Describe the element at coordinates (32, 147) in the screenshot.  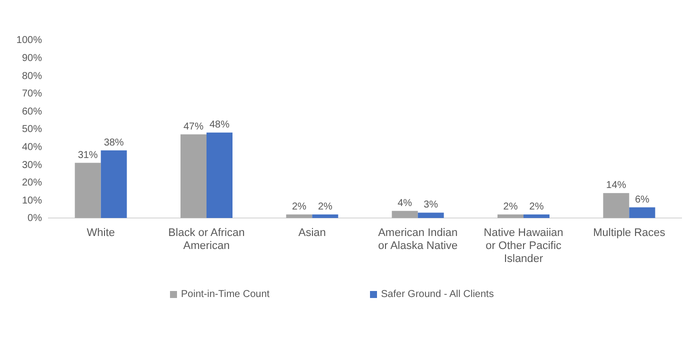
I see `y-tick-label: 40%` at that location.